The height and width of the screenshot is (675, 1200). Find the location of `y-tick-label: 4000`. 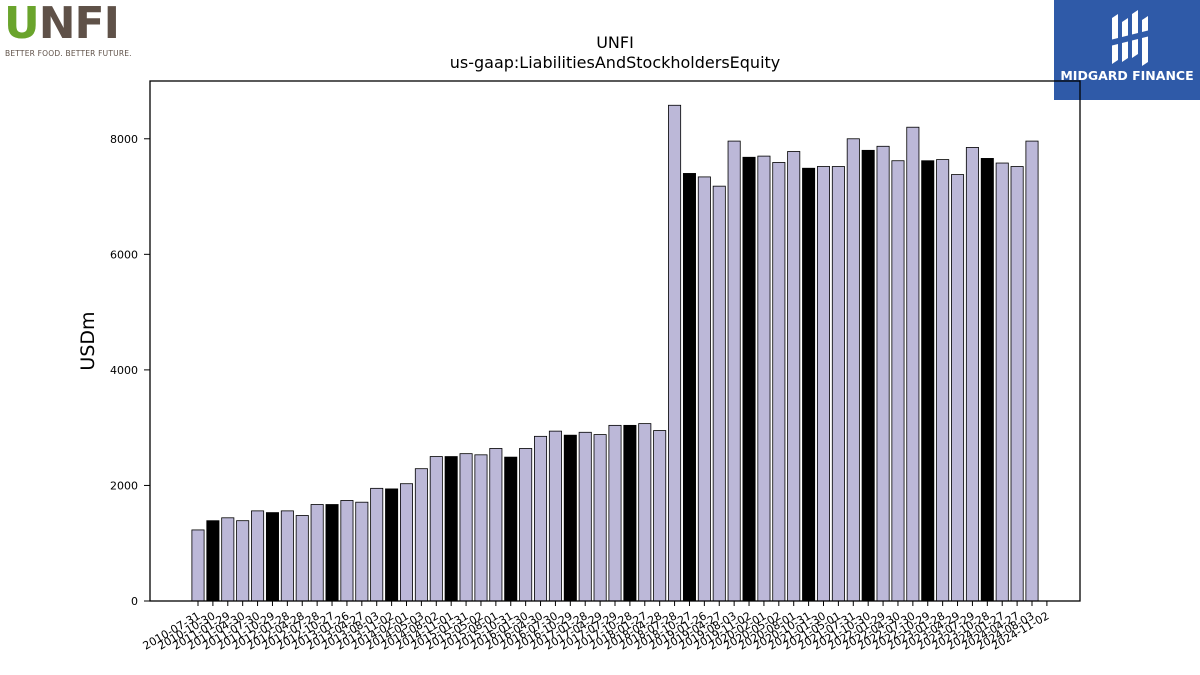

y-tick-label: 4000 is located at coordinates (124, 370).